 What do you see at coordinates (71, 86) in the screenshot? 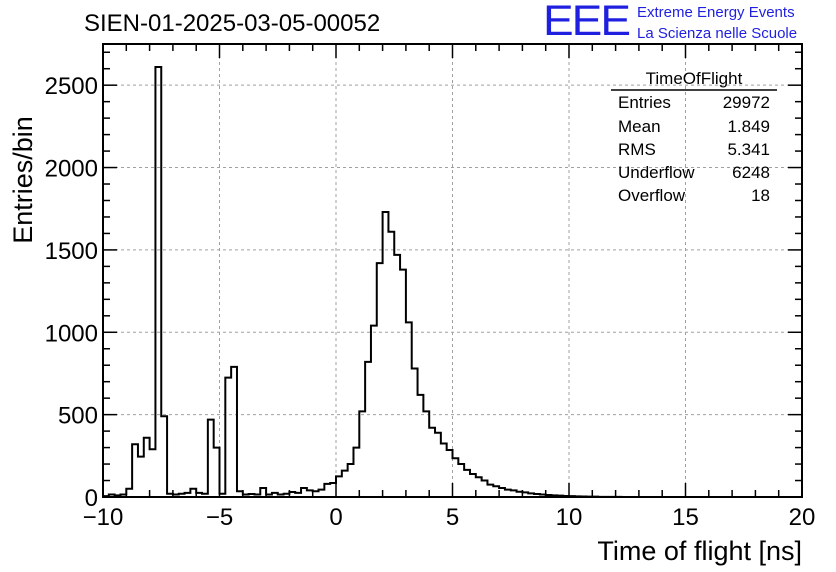
I see `y-tick-label: 2500` at bounding box center [71, 86].